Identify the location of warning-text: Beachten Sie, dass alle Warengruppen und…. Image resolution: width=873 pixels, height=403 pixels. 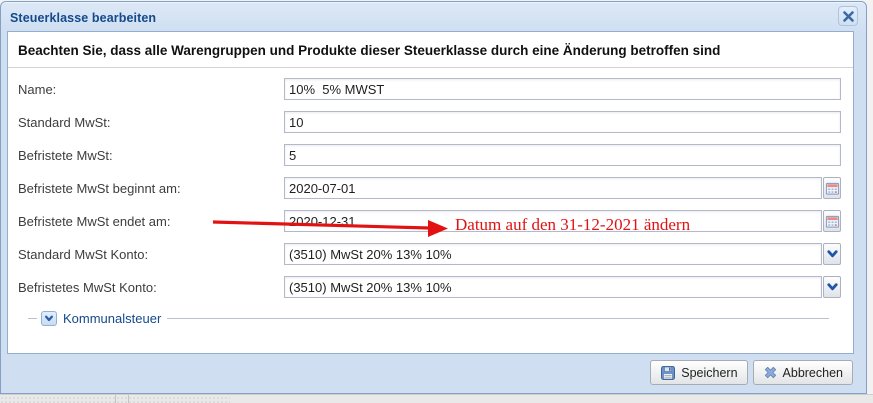
(430, 50).